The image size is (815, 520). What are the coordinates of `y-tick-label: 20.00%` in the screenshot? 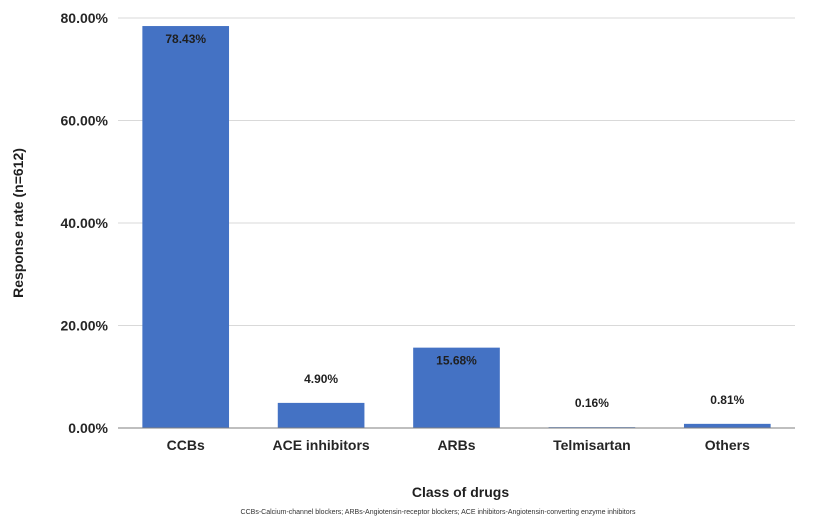 It's located at (85, 326).